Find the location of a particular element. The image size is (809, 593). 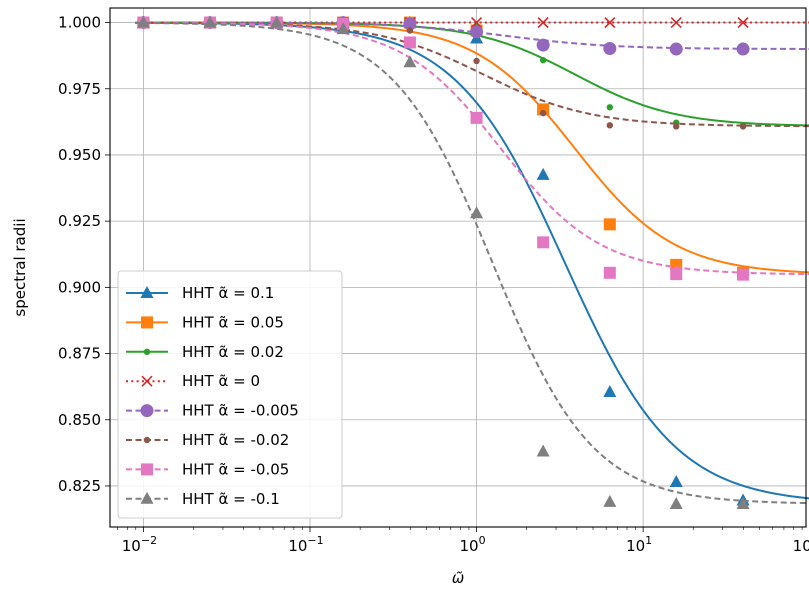

legend-label: HHT α̃ = 0.1 is located at coordinates (228, 293).